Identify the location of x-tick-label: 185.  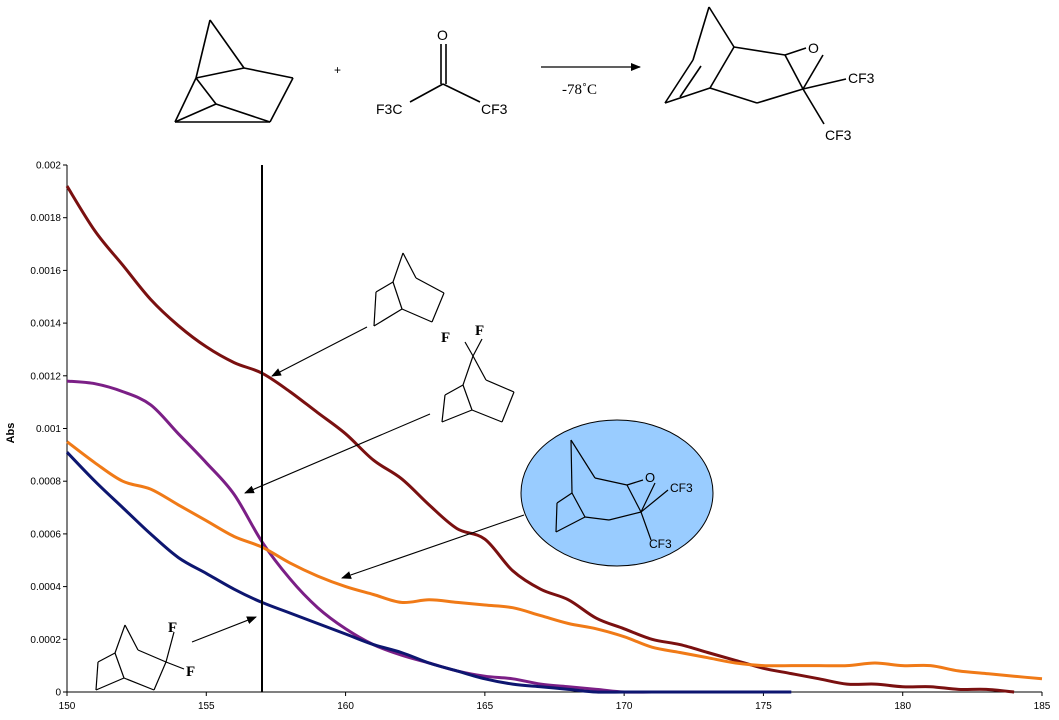
(1042, 706).